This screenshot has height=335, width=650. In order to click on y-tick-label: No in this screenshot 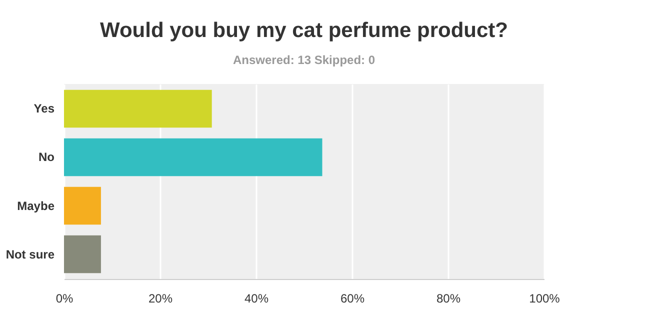, I will do `click(46, 157)`.